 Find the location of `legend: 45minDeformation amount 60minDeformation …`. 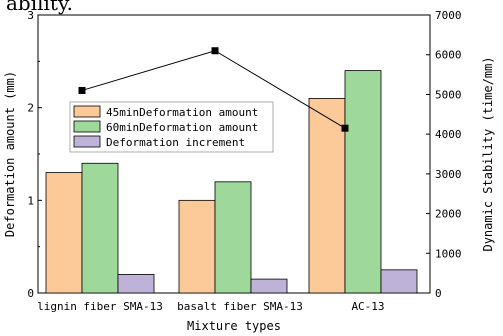

legend: 45minDeformation amount 60minDeformation … is located at coordinates (171, 127).